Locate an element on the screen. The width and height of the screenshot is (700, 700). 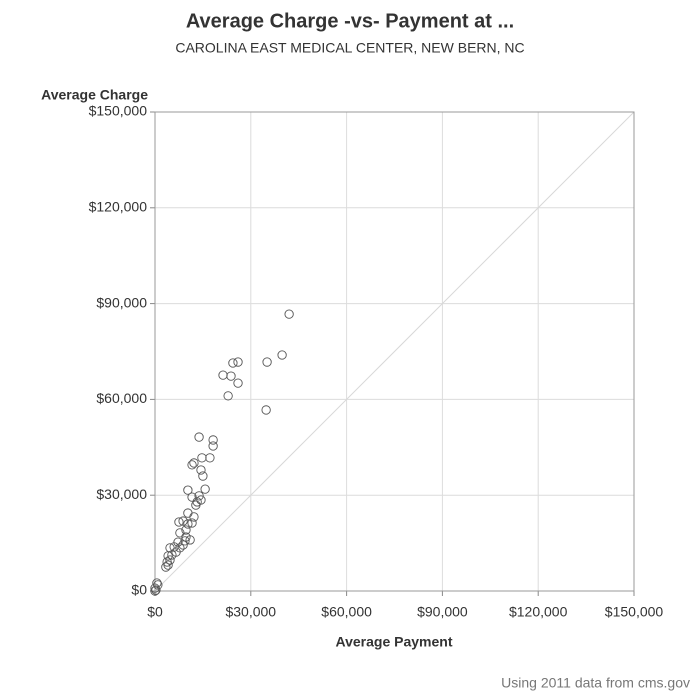
x-axis-label: Average Payment is located at coordinates (394, 642).